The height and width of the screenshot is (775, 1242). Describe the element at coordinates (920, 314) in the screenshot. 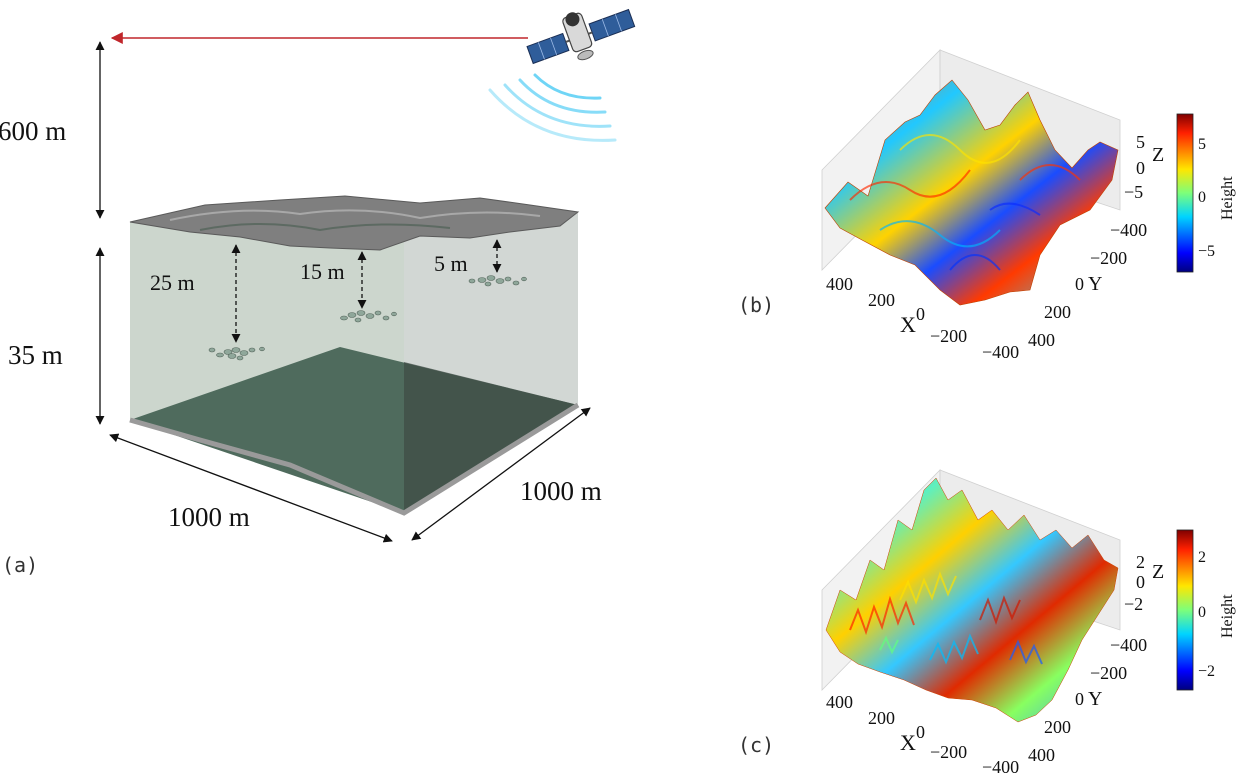

I see `b-x-tick-3: 0` at that location.